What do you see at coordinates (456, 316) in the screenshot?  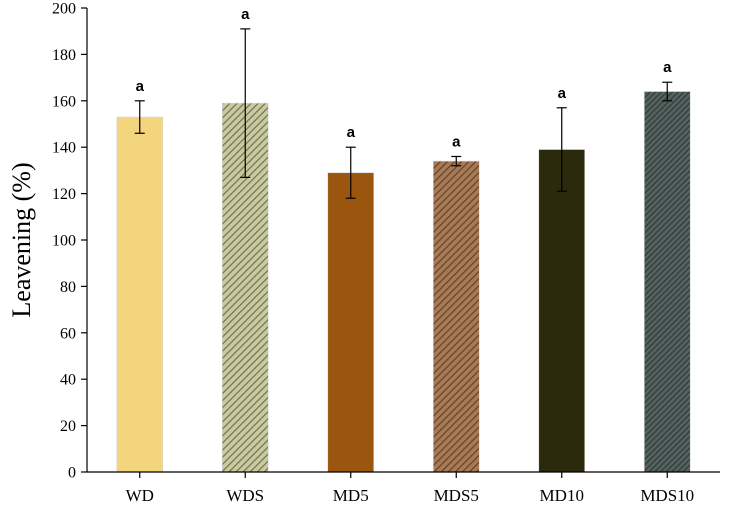 I see `bar-mds5` at bounding box center [456, 316].